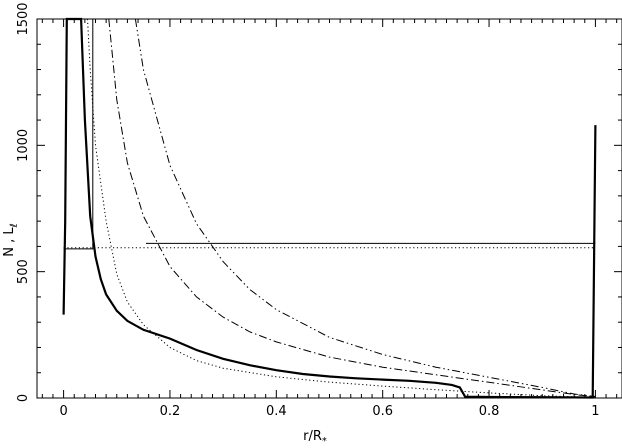  Describe the element at coordinates (14, 225) in the screenshot. I see `y-axis-label-sub: ℓ` at that location.